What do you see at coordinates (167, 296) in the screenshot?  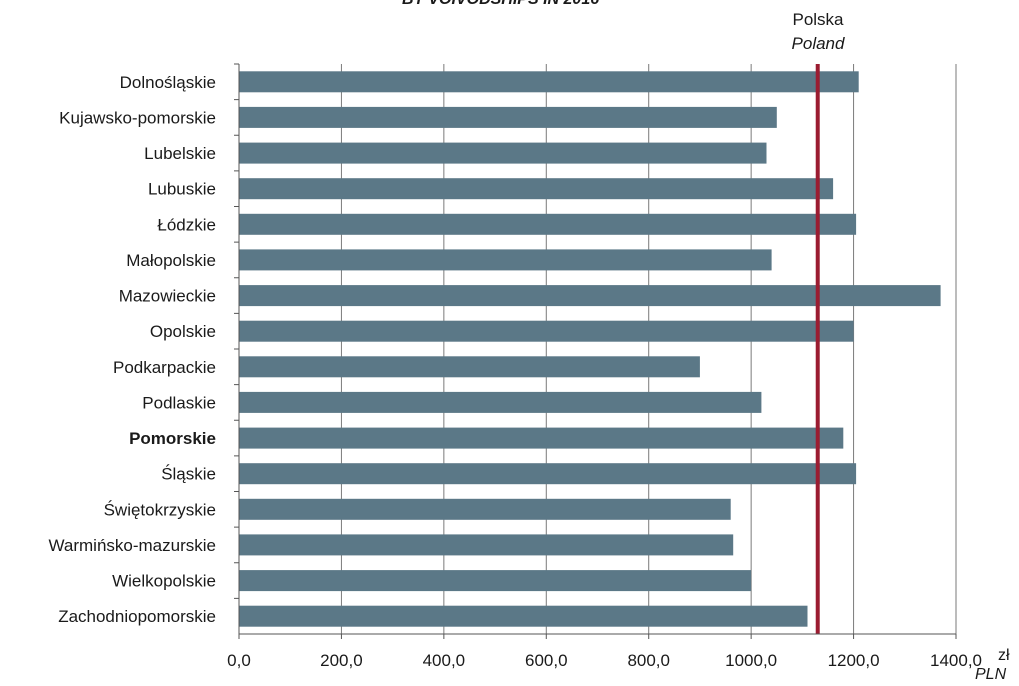 I see `category-label: Mazowieckie` at bounding box center [167, 296].